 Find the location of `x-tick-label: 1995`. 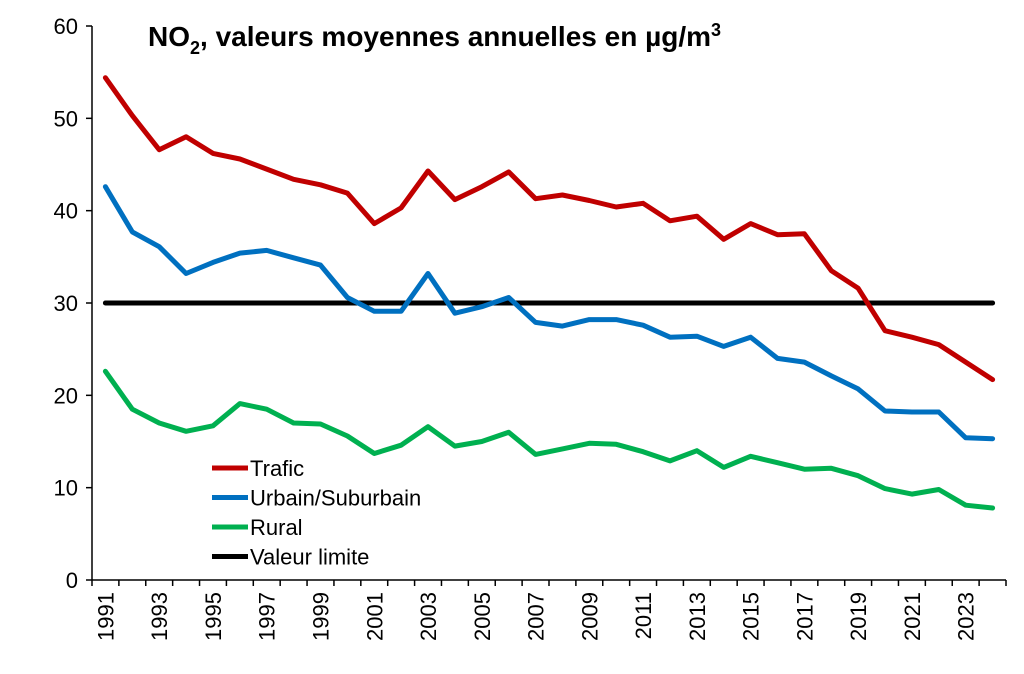

x-tick-label: 1995 is located at coordinates (213, 616).